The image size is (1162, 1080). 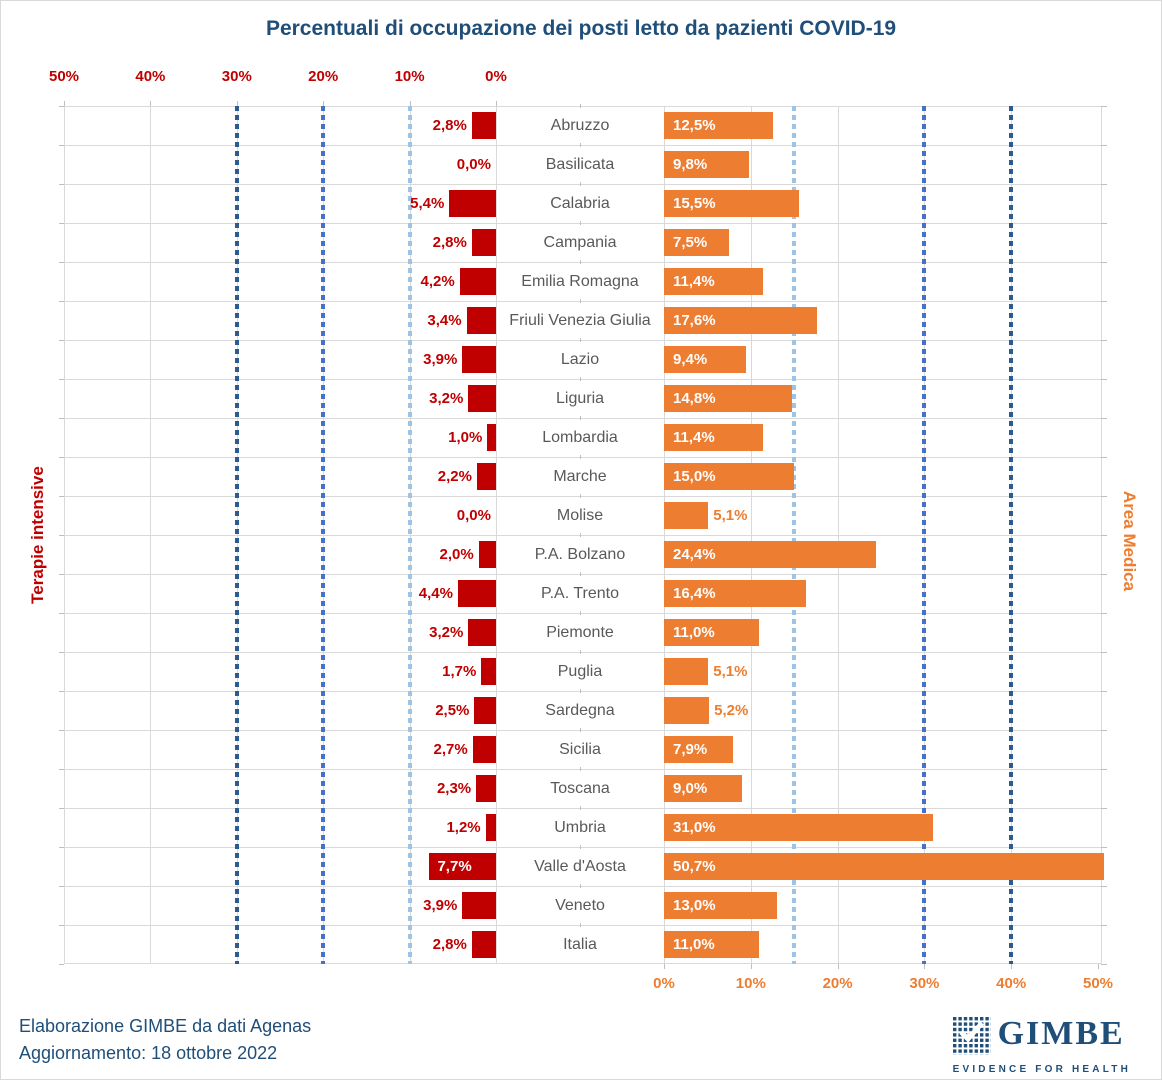 I want to click on category-label: Sicilia, so click(x=580, y=749).